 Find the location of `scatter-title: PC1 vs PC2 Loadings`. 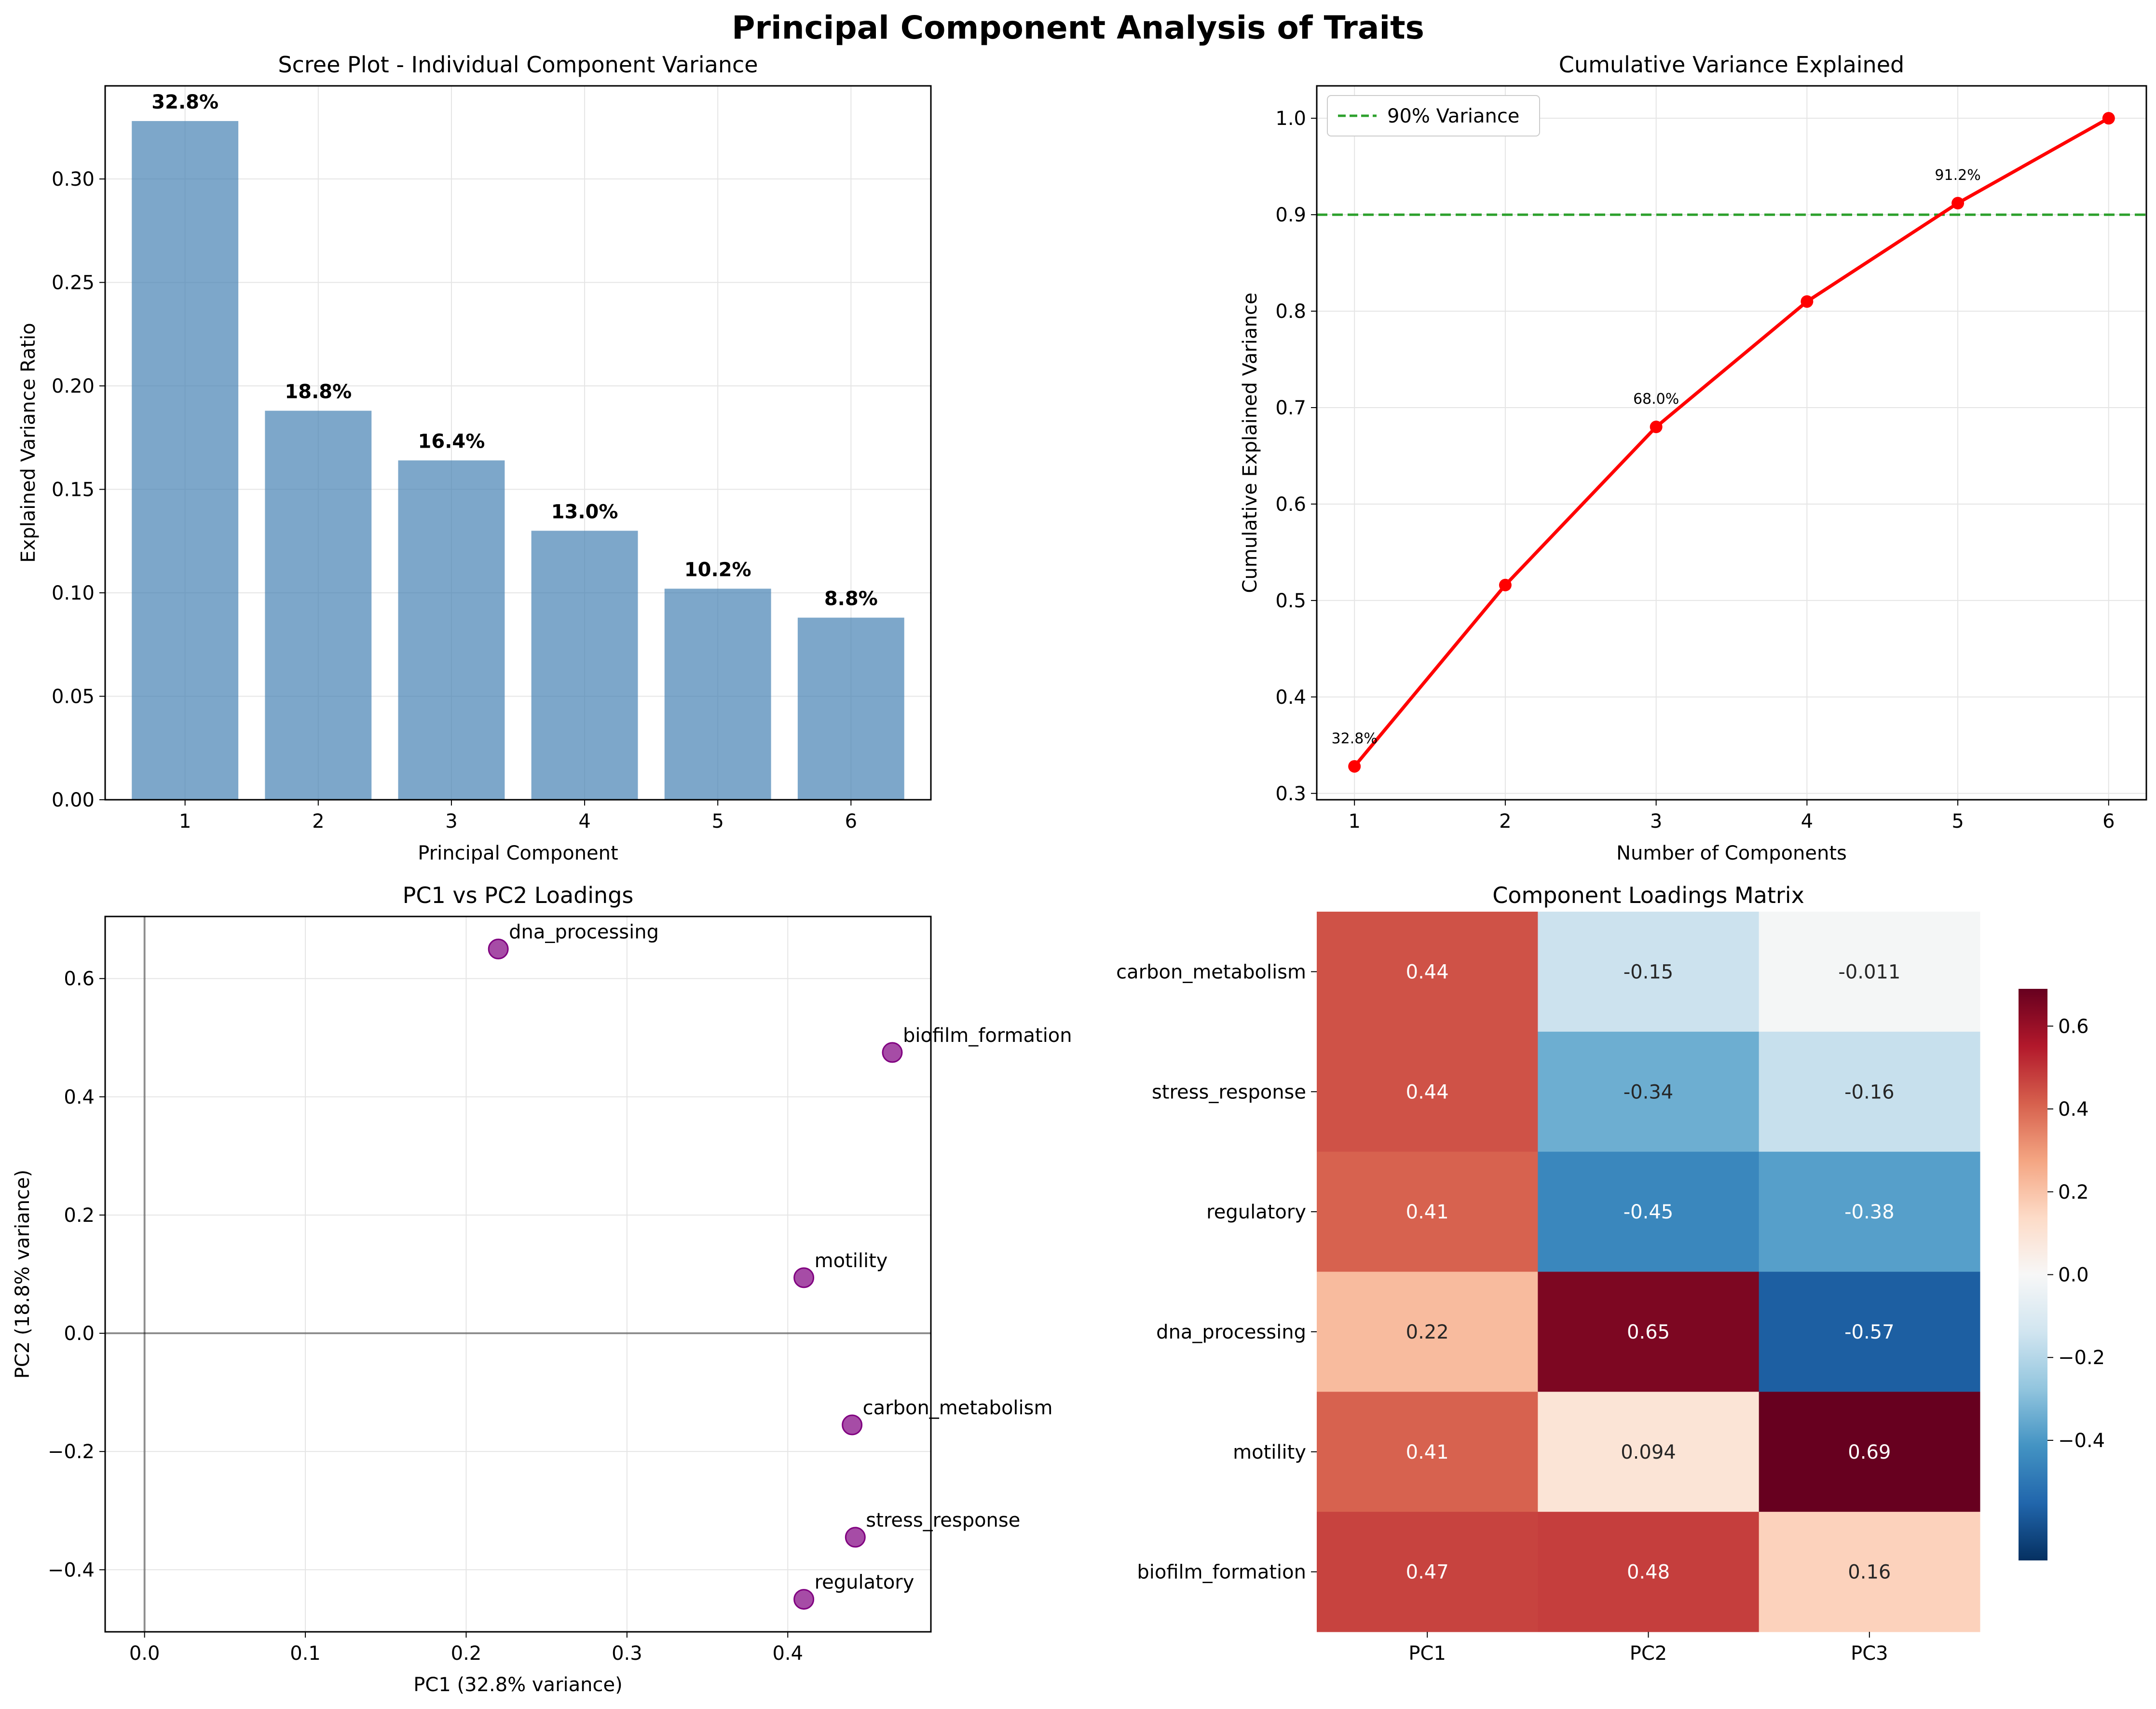

scatter-title: PC1 vs PC2 Loadings is located at coordinates (518, 895).